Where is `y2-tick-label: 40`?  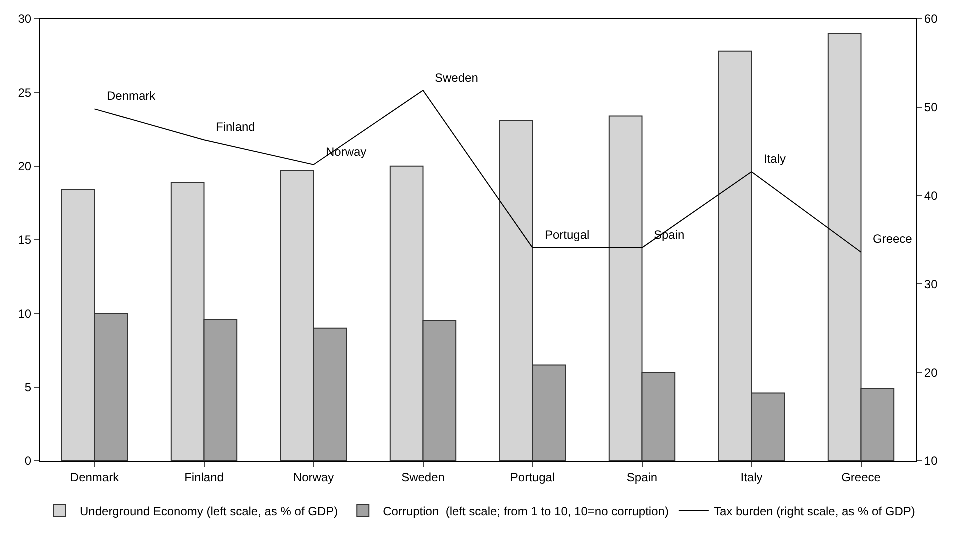
y2-tick-label: 40 is located at coordinates (931, 196).